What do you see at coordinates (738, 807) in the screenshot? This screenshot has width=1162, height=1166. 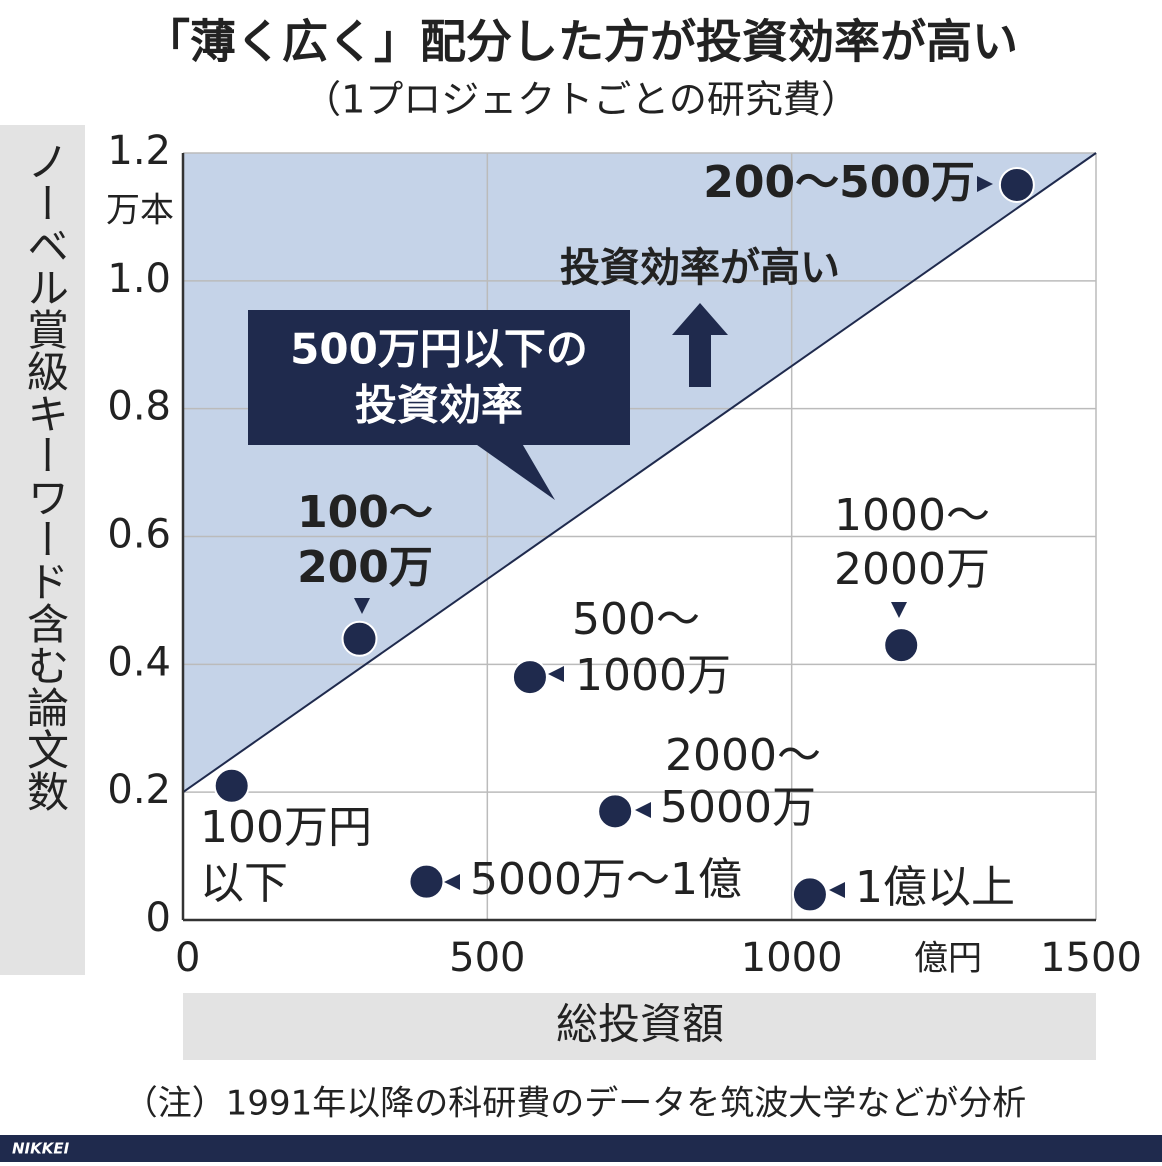 I see `point-label: 5000万` at bounding box center [738, 807].